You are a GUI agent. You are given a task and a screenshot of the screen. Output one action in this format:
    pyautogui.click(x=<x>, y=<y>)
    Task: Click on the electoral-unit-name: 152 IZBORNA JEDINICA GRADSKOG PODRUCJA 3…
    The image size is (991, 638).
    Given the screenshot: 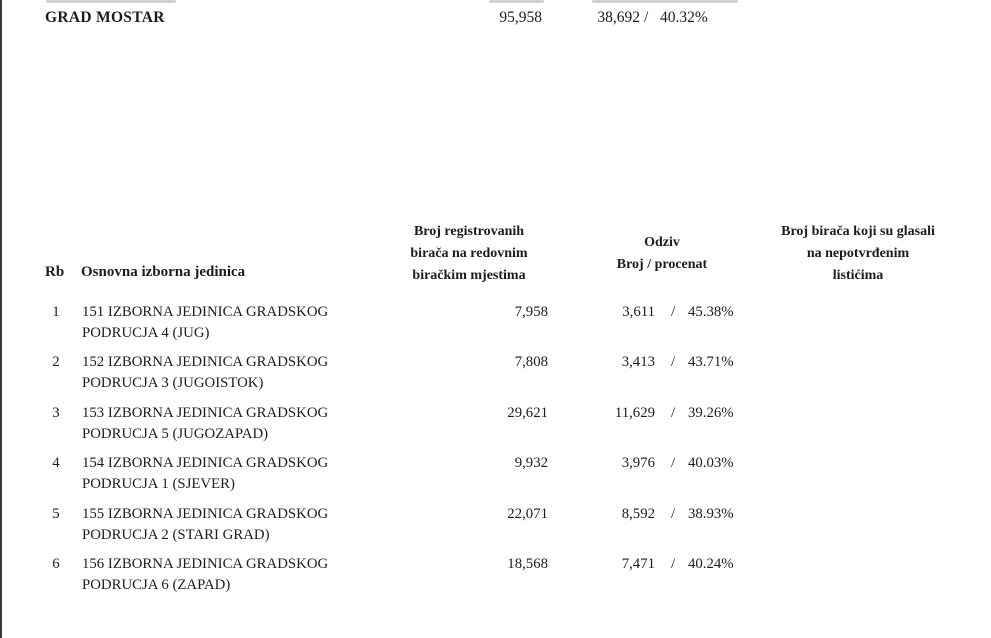 What is the action you would take?
    pyautogui.click(x=238, y=372)
    